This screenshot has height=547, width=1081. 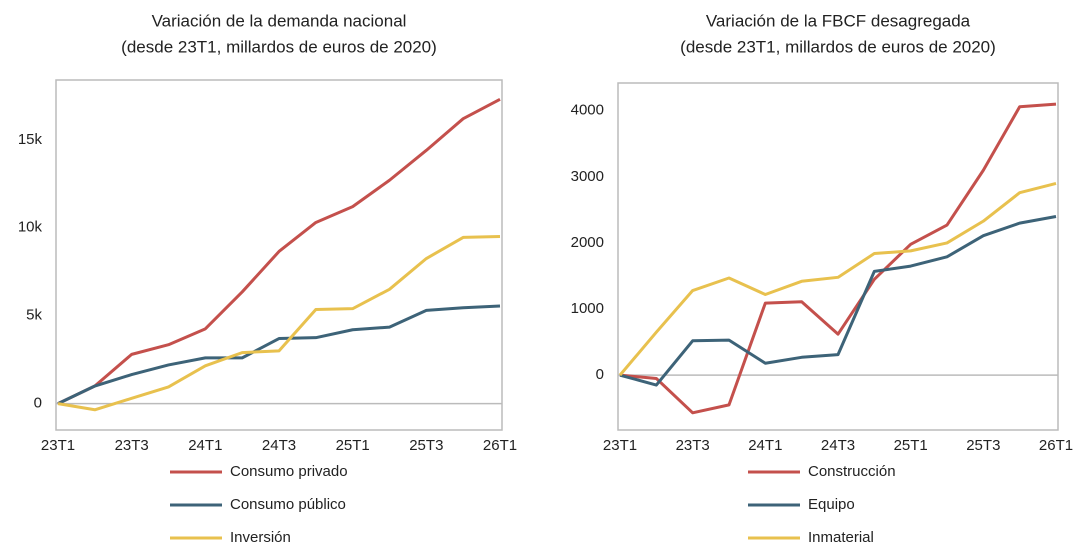 What do you see at coordinates (587, 242) in the screenshot?
I see `y-tick-label: 2000` at bounding box center [587, 242].